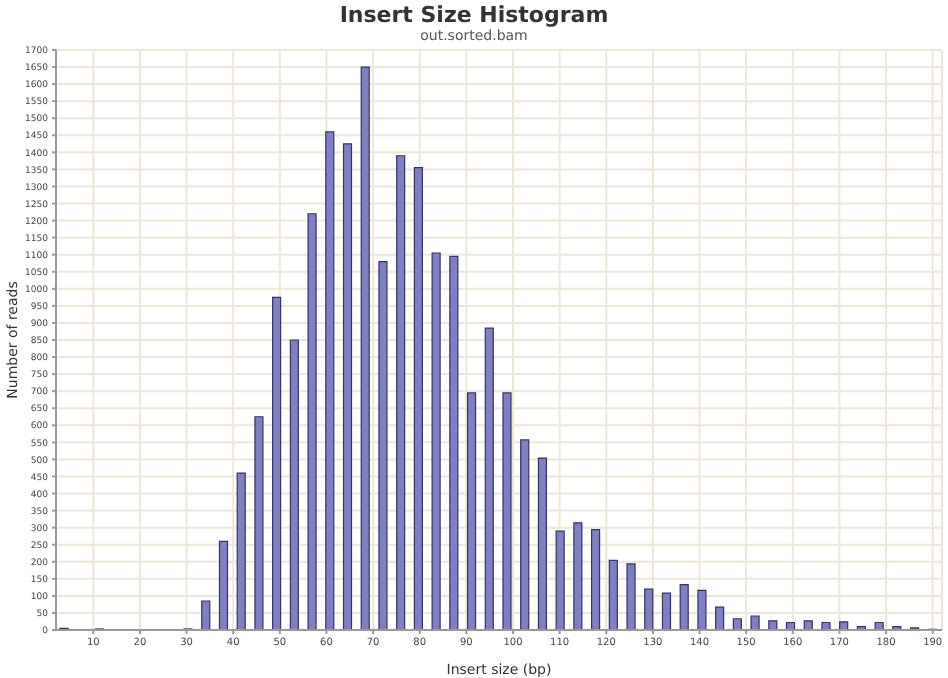 The width and height of the screenshot is (948, 678). What do you see at coordinates (474, 15) in the screenshot?
I see `chart-title: Insert Size Histogram` at bounding box center [474, 15].